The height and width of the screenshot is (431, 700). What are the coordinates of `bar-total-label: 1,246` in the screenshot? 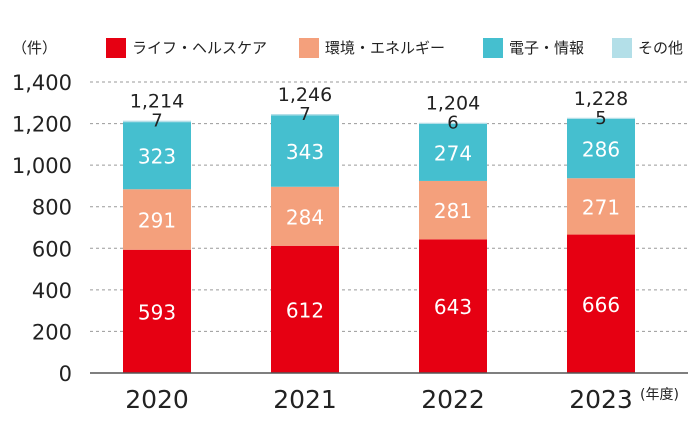 It's located at (305, 95).